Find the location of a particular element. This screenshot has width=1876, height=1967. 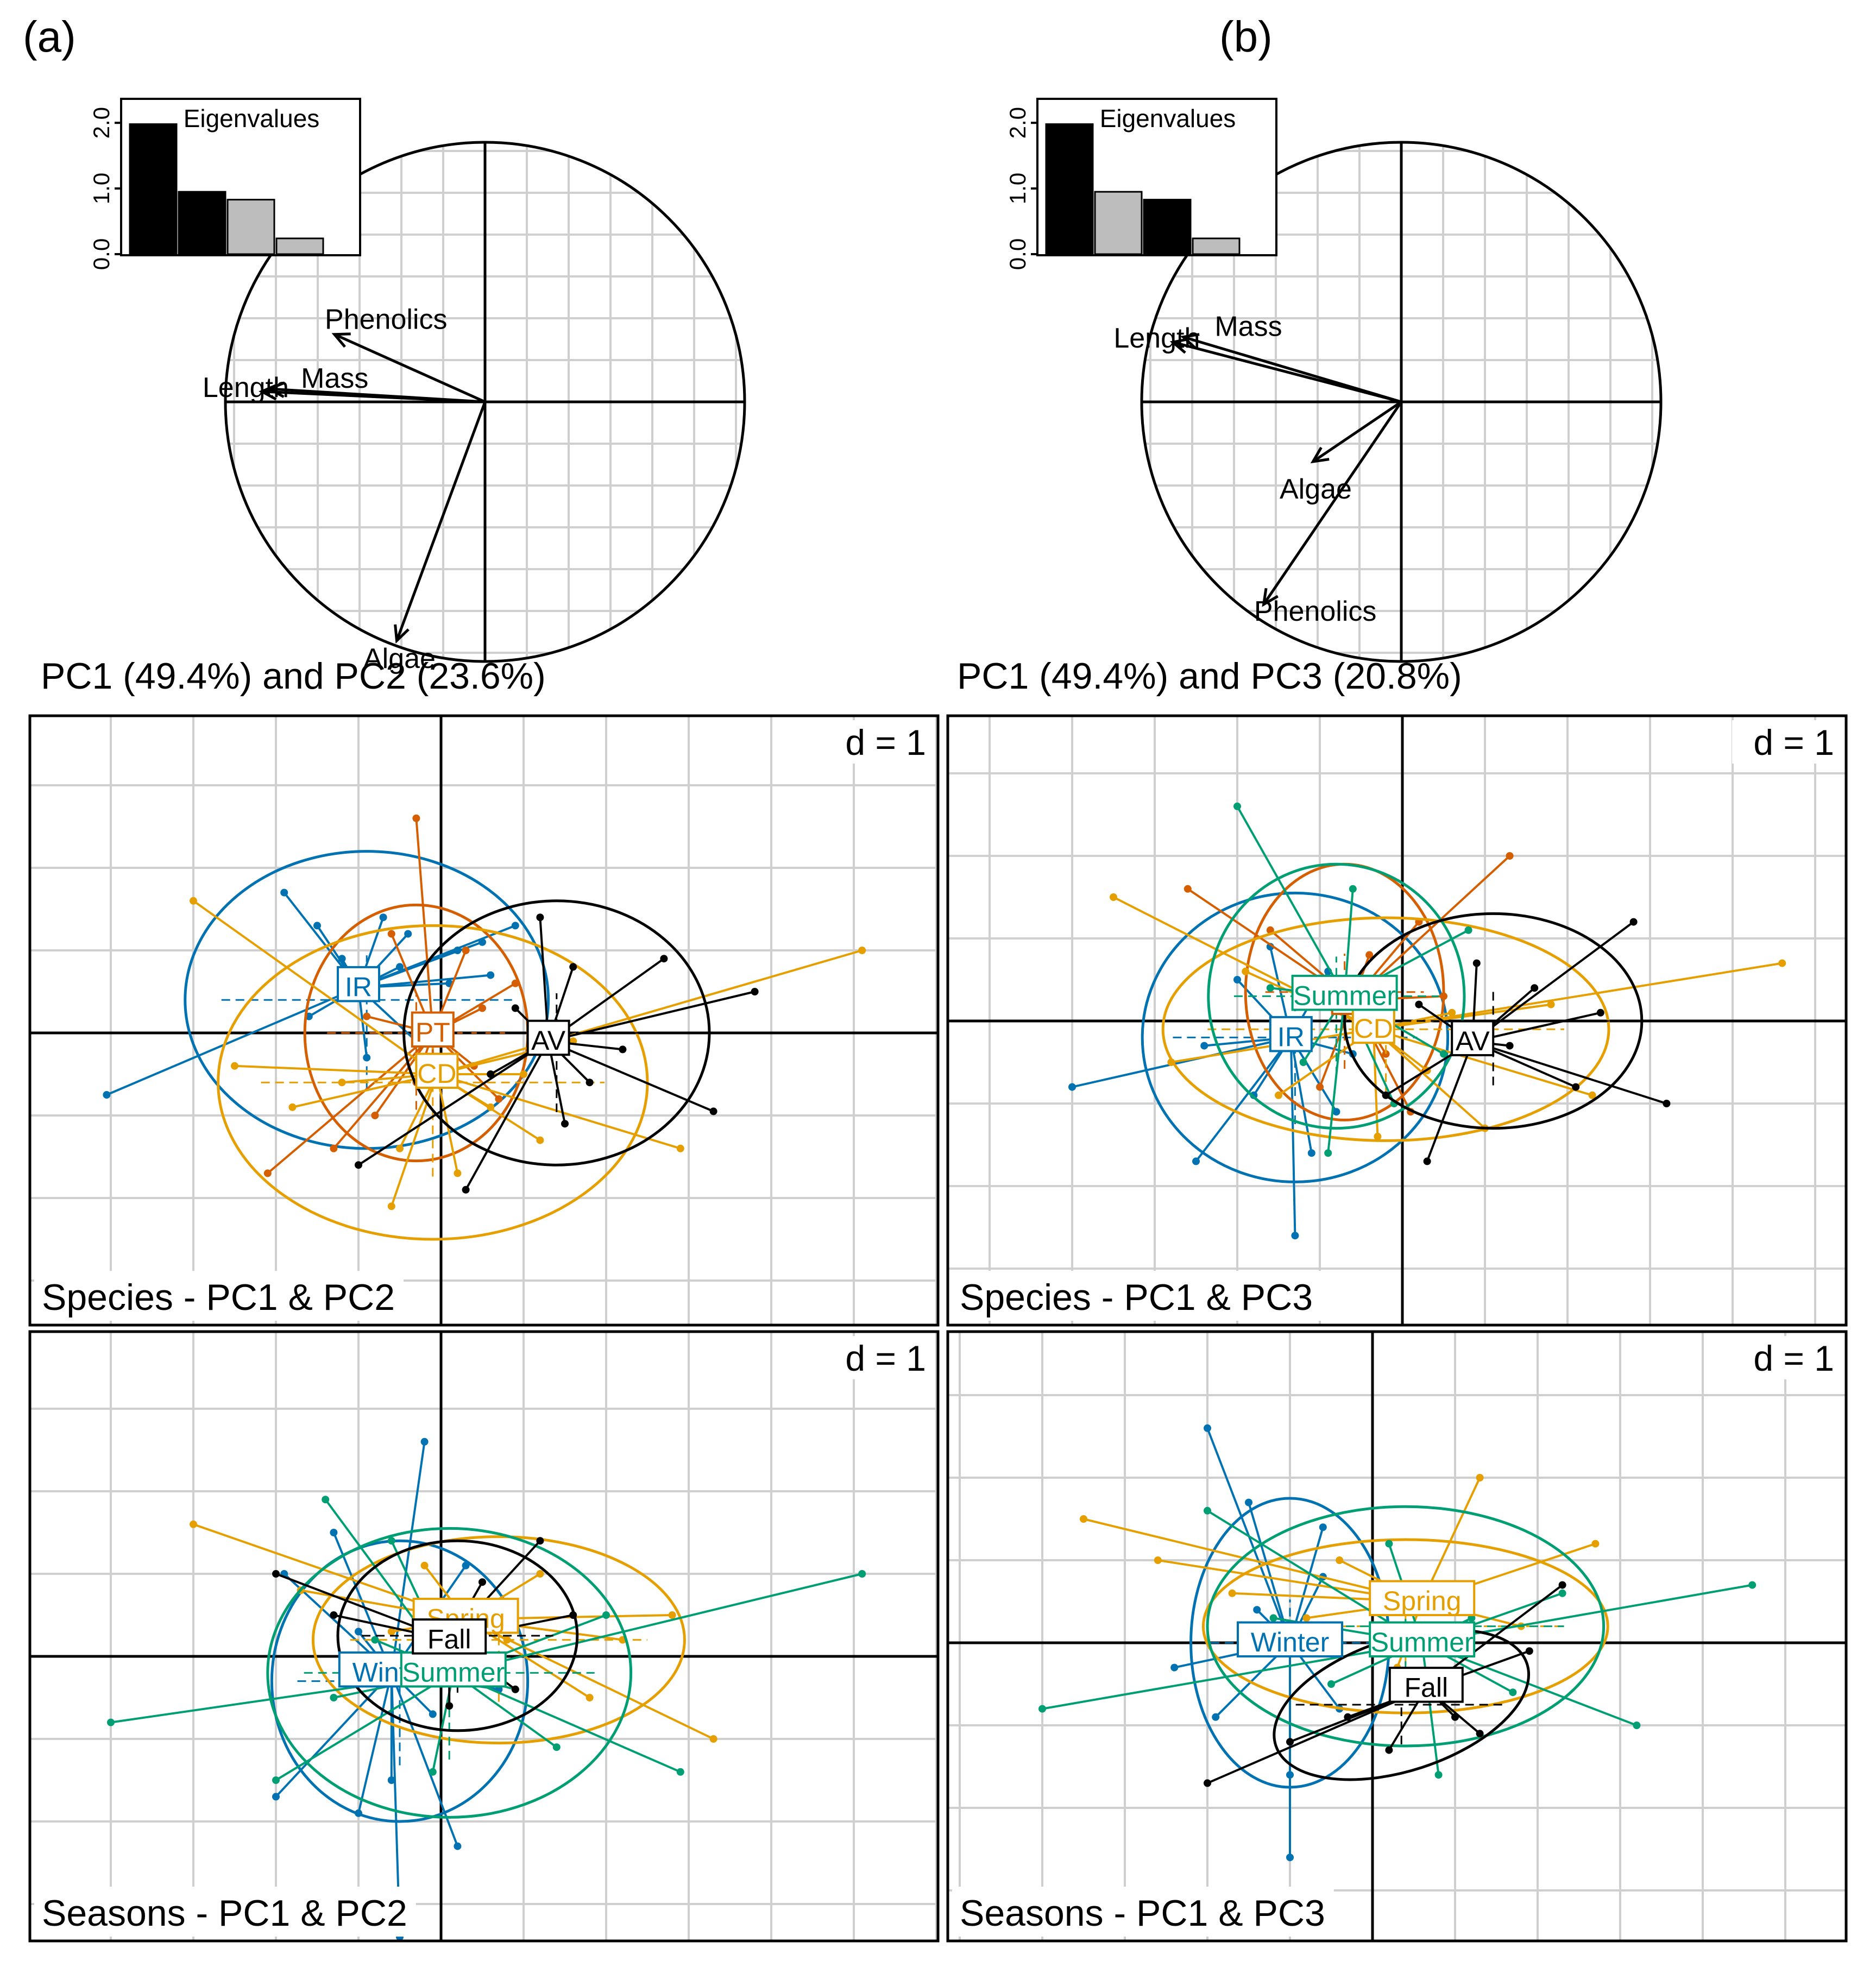

group-label-box-summer is located at coordinates (453, 1670).